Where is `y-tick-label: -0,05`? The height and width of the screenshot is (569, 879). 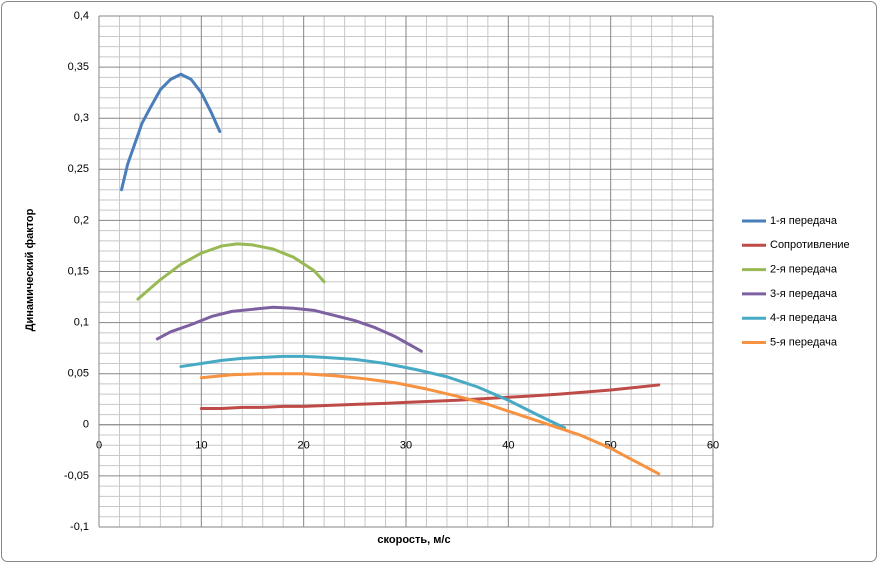
y-tick-label: -0,05 is located at coordinates (76, 476).